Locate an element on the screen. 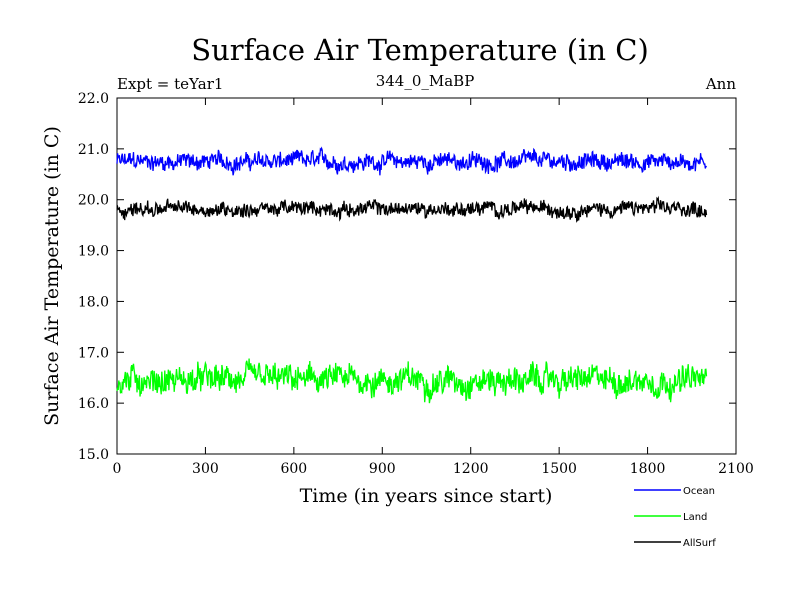 This screenshot has width=800, height=600. y-tick-label: 21.0 is located at coordinates (93, 150).